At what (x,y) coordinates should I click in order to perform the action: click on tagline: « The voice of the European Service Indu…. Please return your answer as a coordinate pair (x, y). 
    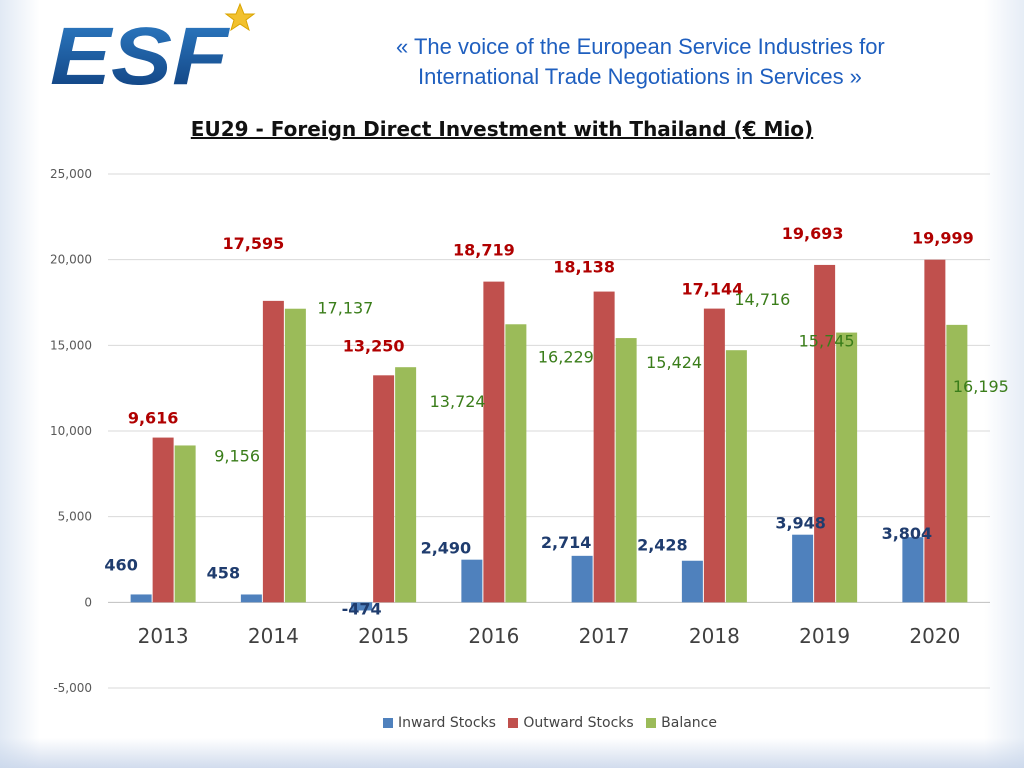
    Looking at the image, I should click on (696, 62).